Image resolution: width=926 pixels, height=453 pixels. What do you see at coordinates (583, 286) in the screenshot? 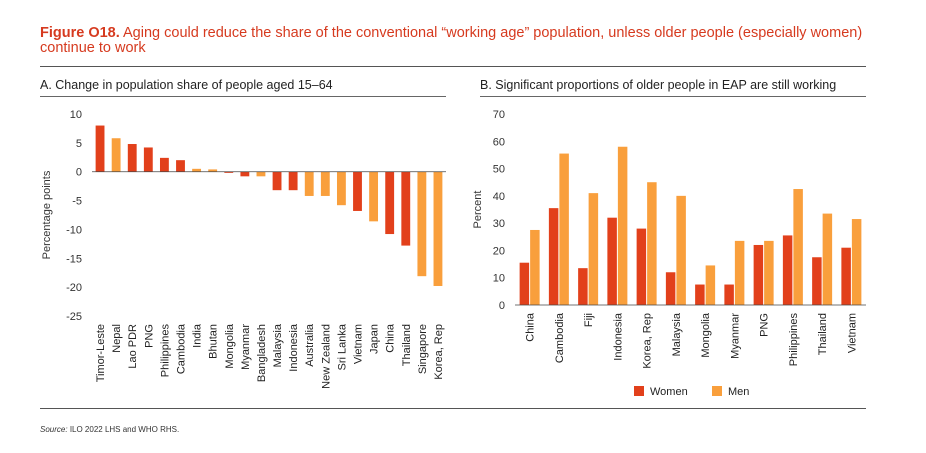
I see `bar-women-fiji` at bounding box center [583, 286].